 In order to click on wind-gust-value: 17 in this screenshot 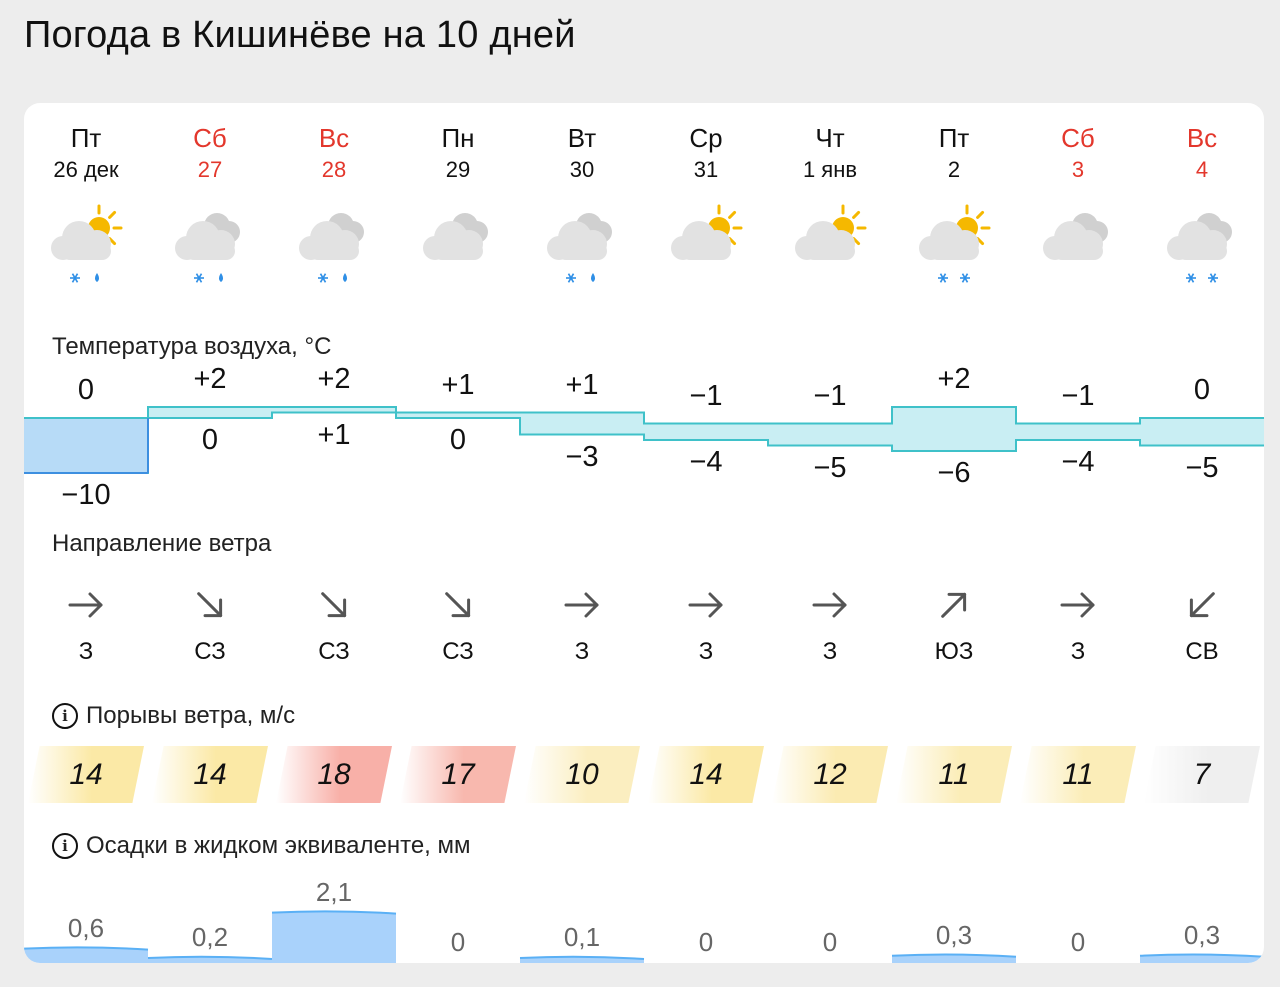, I will do `click(458, 774)`.